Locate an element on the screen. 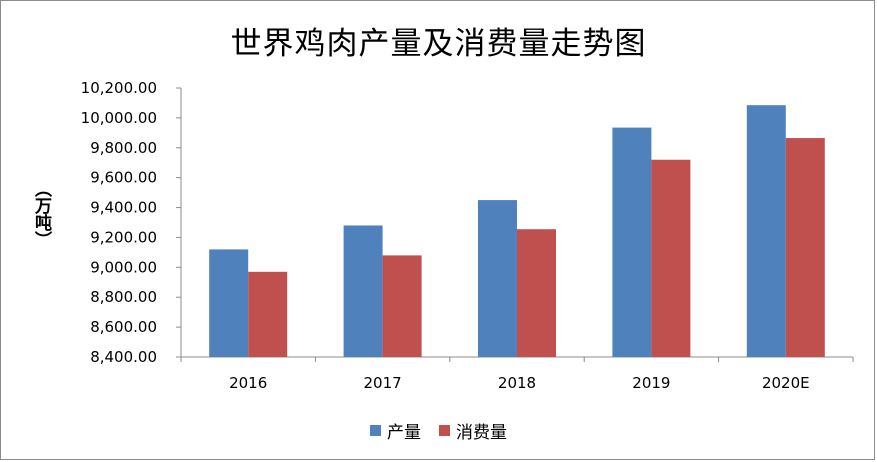 The height and width of the screenshot is (462, 877). y-tick-label: 9,400.00 is located at coordinates (123, 208).